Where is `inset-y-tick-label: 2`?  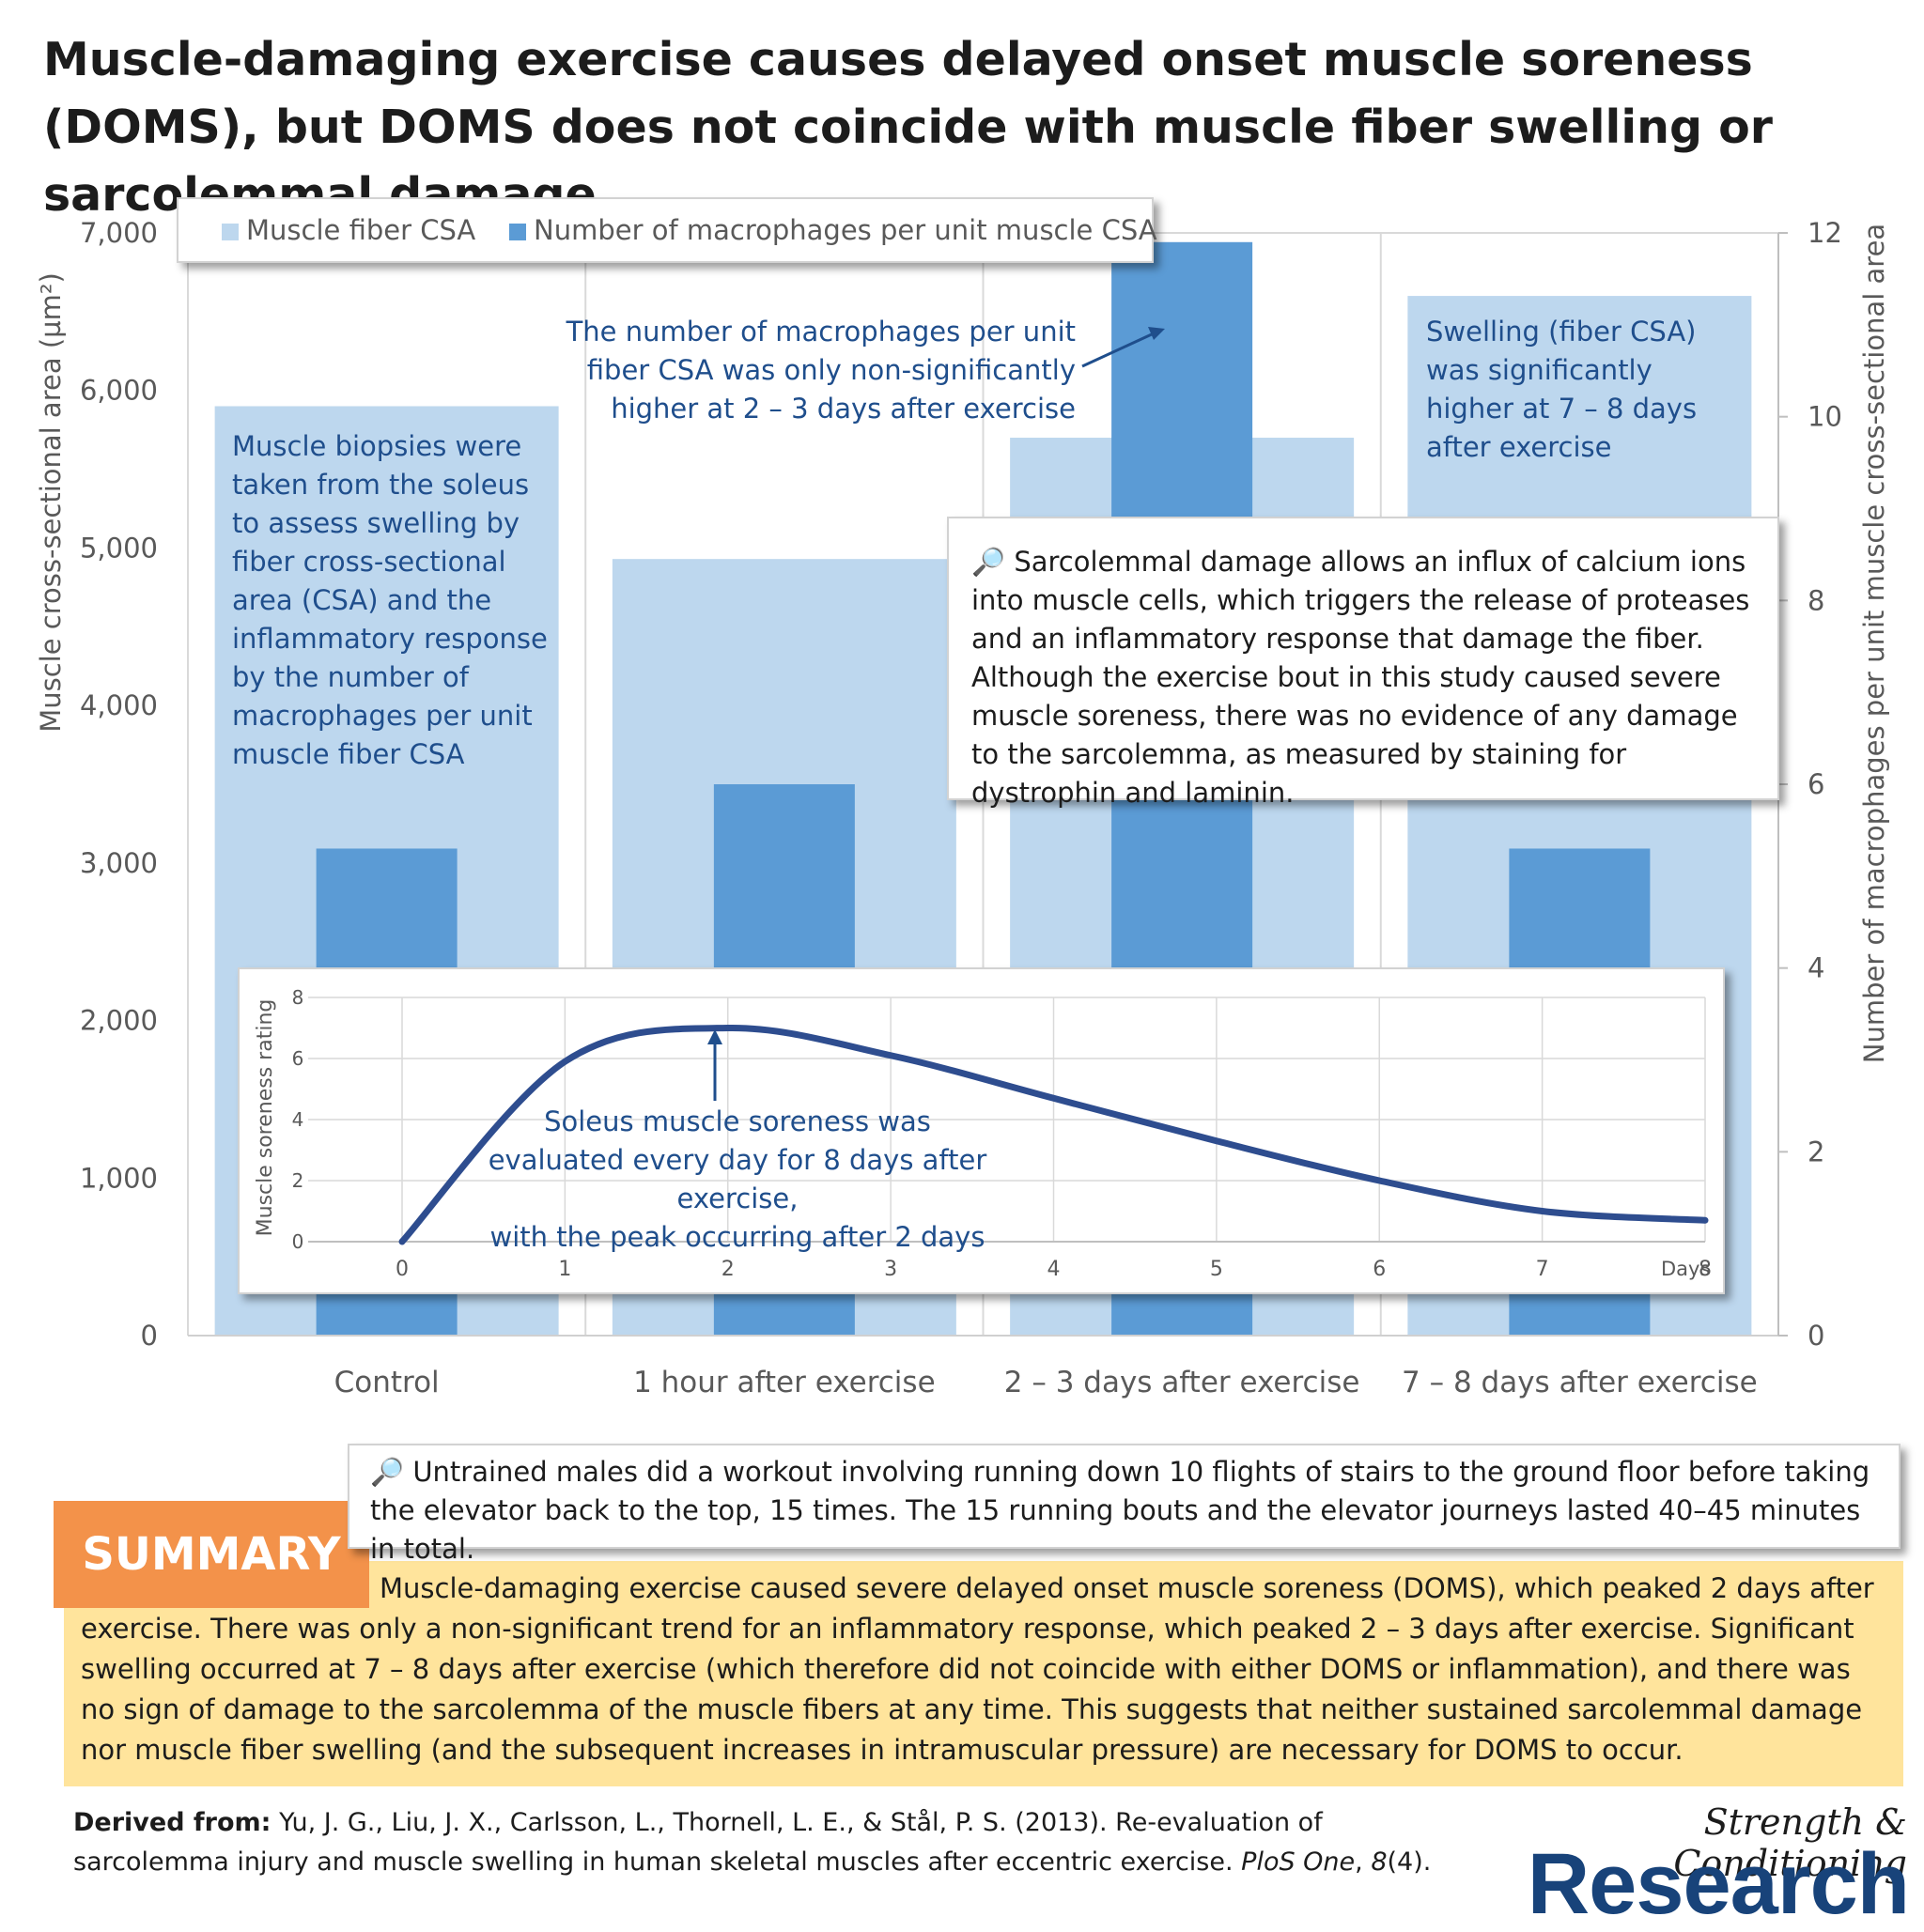
inset-y-tick-label: 2 is located at coordinates (298, 1180).